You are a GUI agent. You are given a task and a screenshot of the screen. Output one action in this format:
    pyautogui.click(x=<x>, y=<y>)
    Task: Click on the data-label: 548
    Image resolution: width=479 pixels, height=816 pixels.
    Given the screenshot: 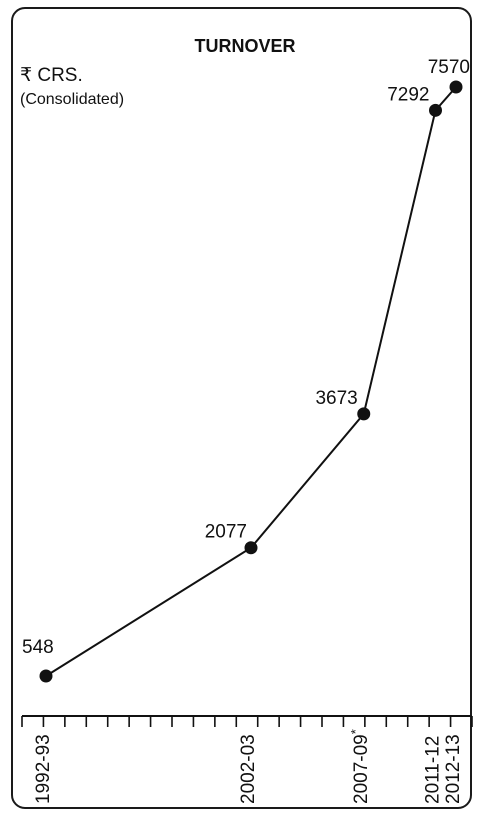 What is the action you would take?
    pyautogui.click(x=38, y=647)
    